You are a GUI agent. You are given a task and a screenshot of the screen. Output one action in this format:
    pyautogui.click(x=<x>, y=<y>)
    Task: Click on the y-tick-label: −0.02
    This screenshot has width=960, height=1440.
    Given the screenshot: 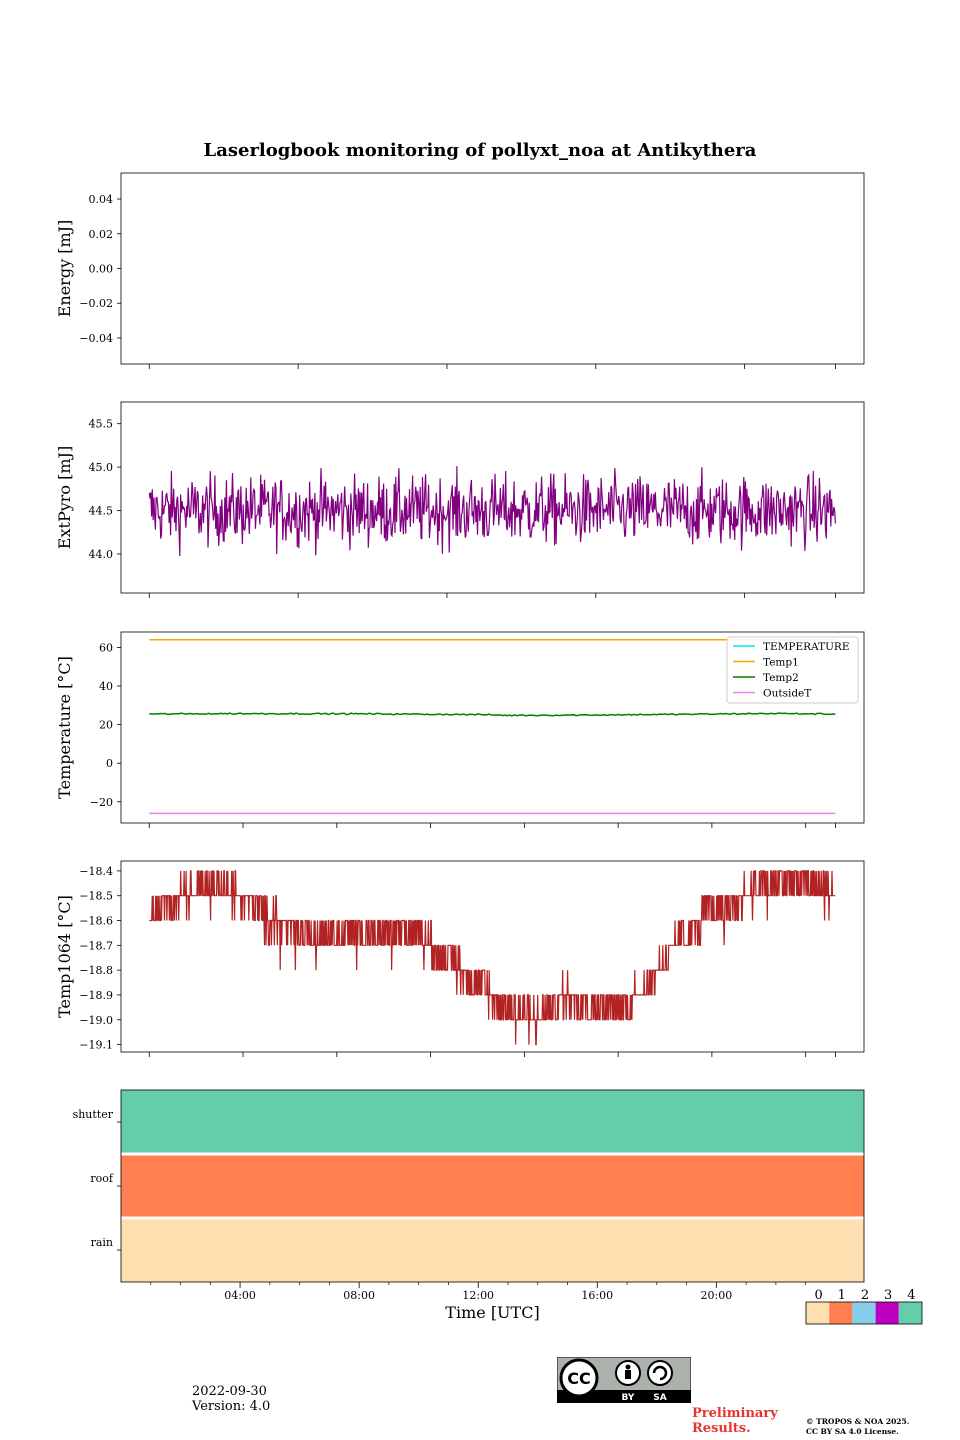 What is the action you would take?
    pyautogui.click(x=96, y=303)
    